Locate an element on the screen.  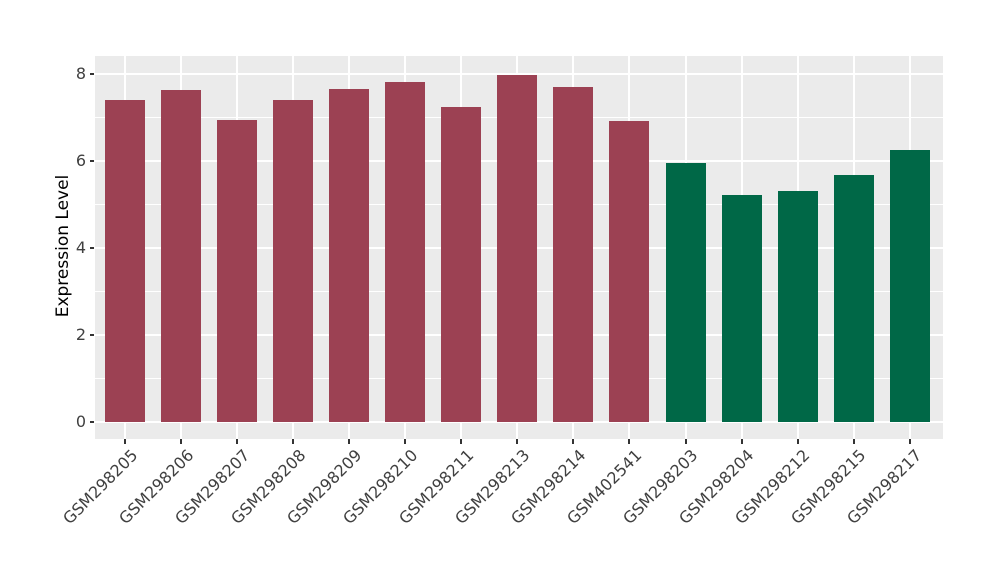
y-axis: 0 2 4 6 8 is located at coordinates (47, 247).